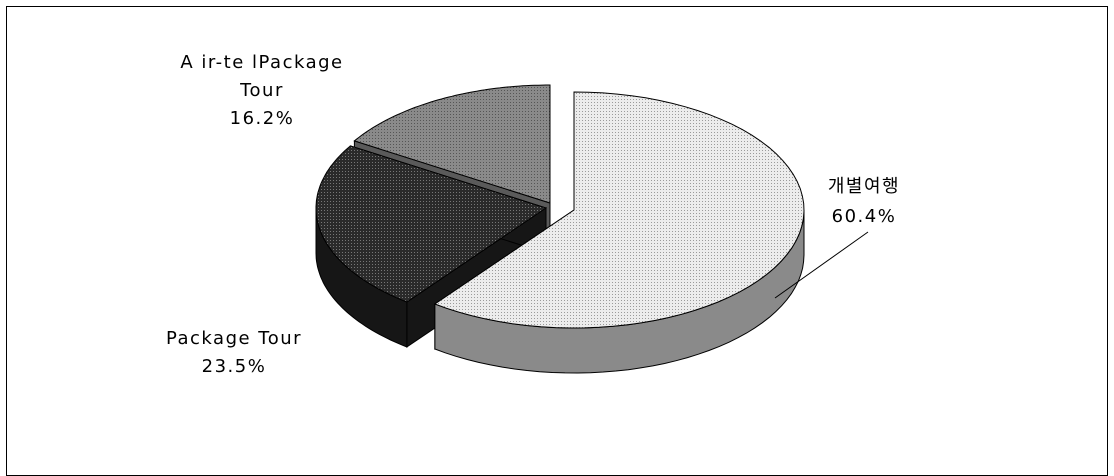 The height and width of the screenshot is (476, 1114). I want to click on label-air-tel-line1: A ir-te lPackage, so click(261, 62).